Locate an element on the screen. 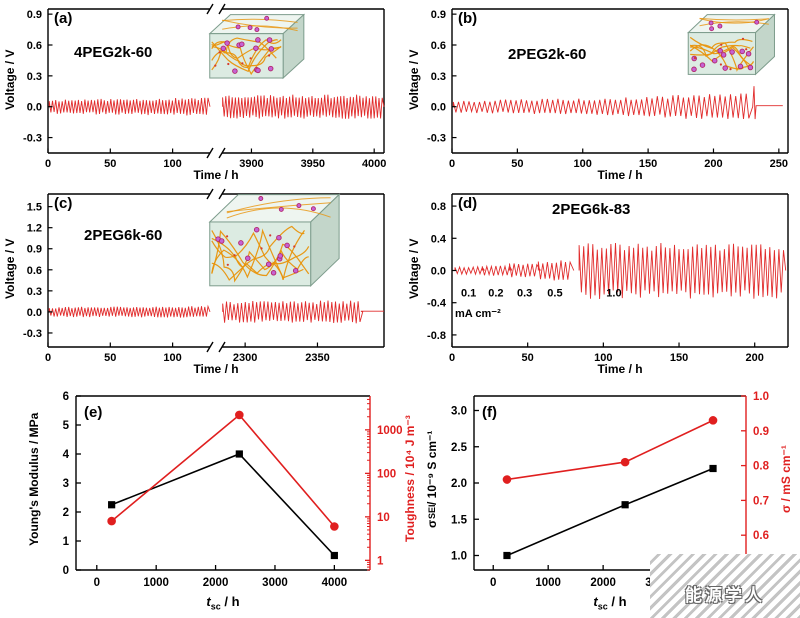 Image resolution: width=800 pixels, height=618 pixels. watermark: 能源学人 is located at coordinates (725, 586).